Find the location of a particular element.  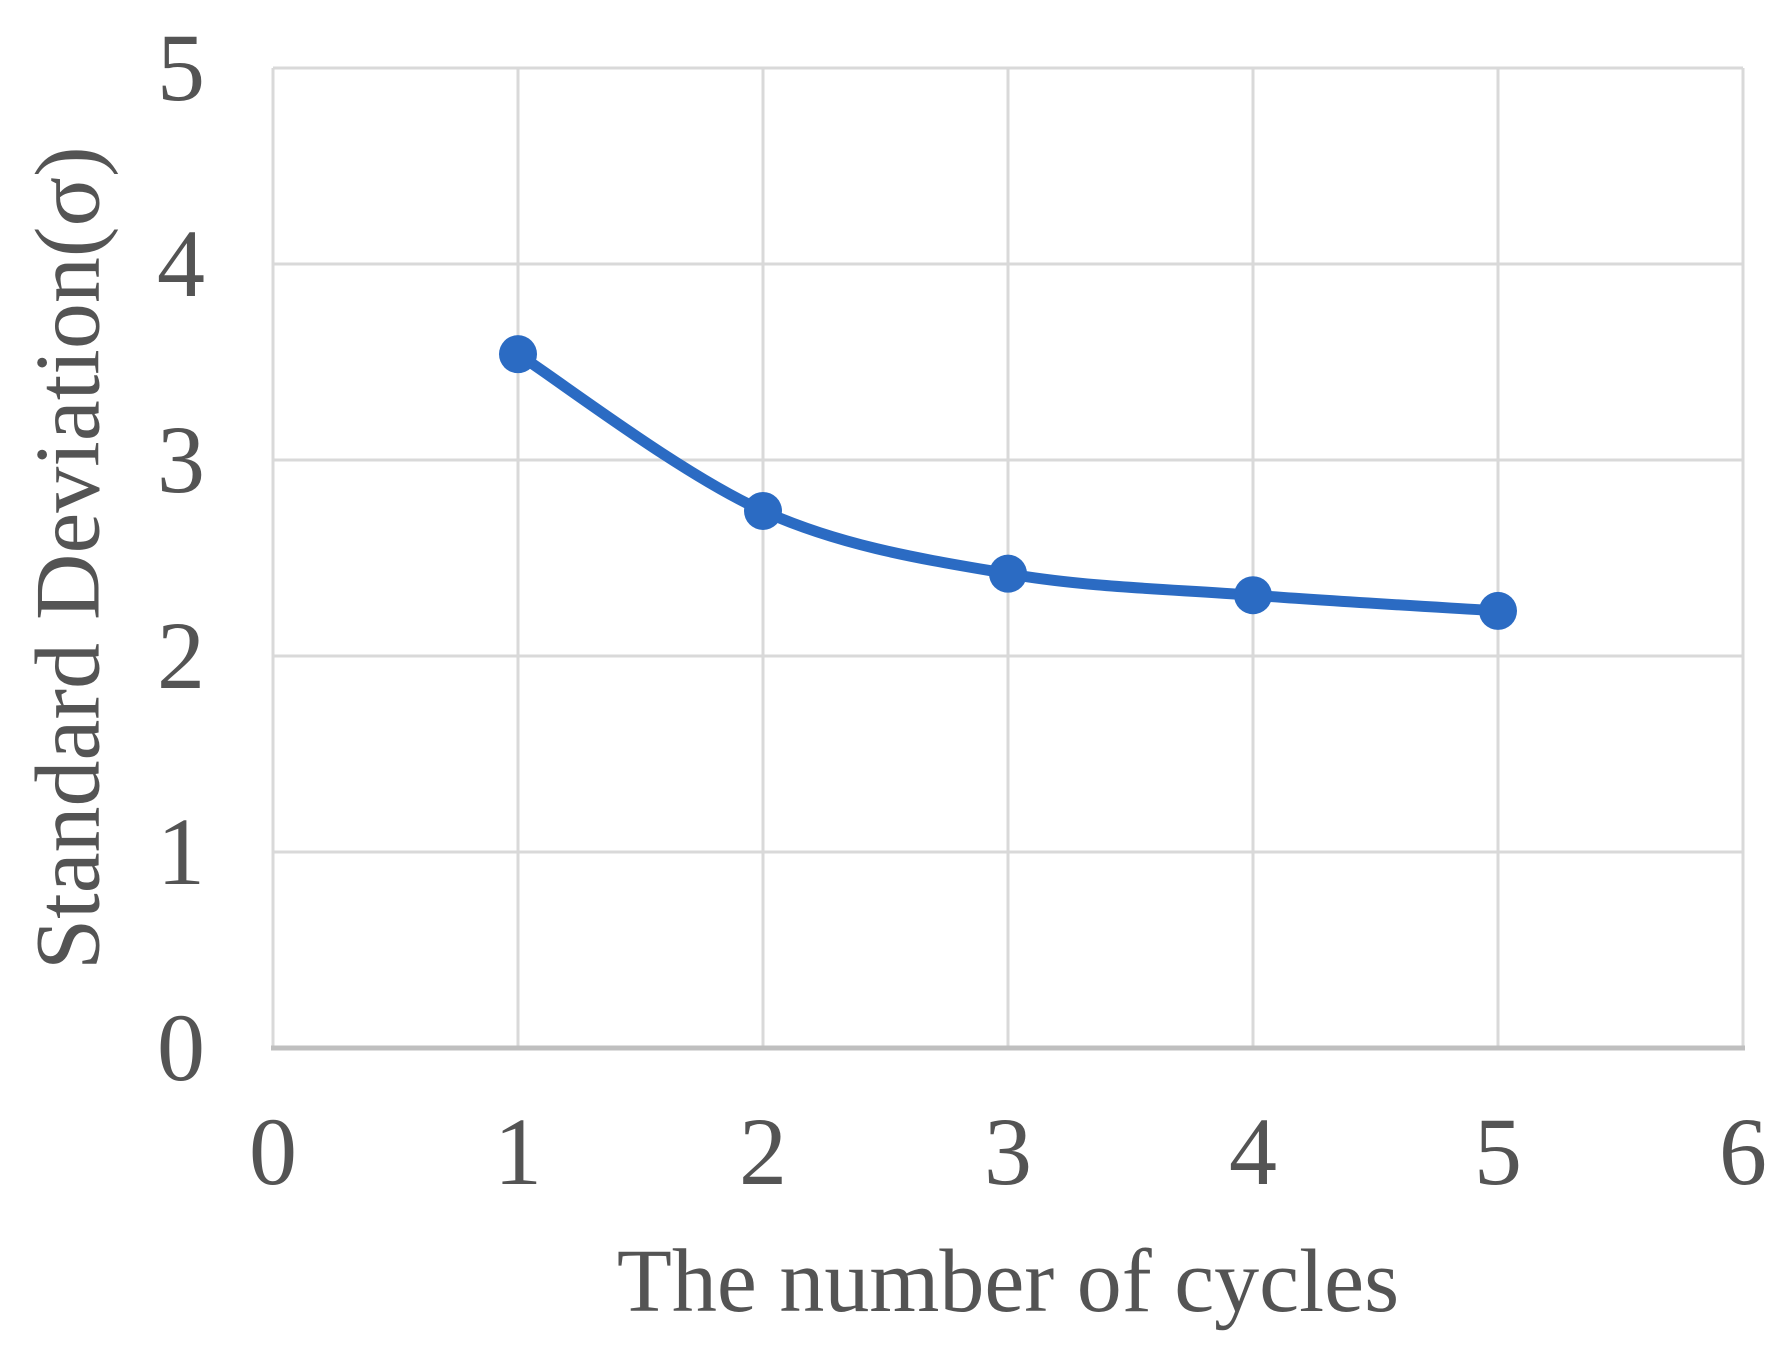

y-tick-label: 3 is located at coordinates (181, 459).